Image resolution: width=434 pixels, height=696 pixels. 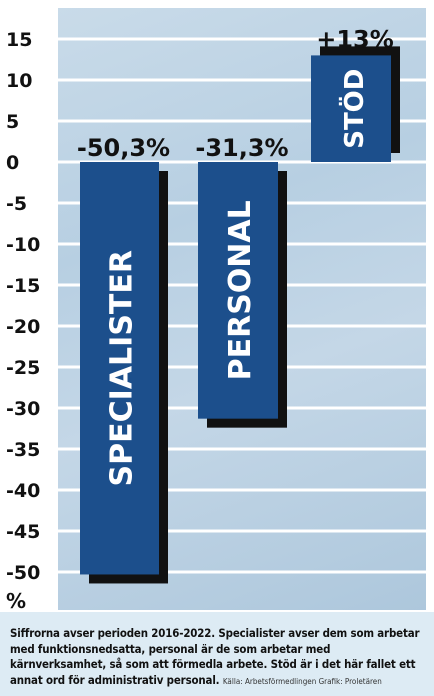 What do you see at coordinates (355, 39) in the screenshot?
I see `data-label: +13%` at bounding box center [355, 39].